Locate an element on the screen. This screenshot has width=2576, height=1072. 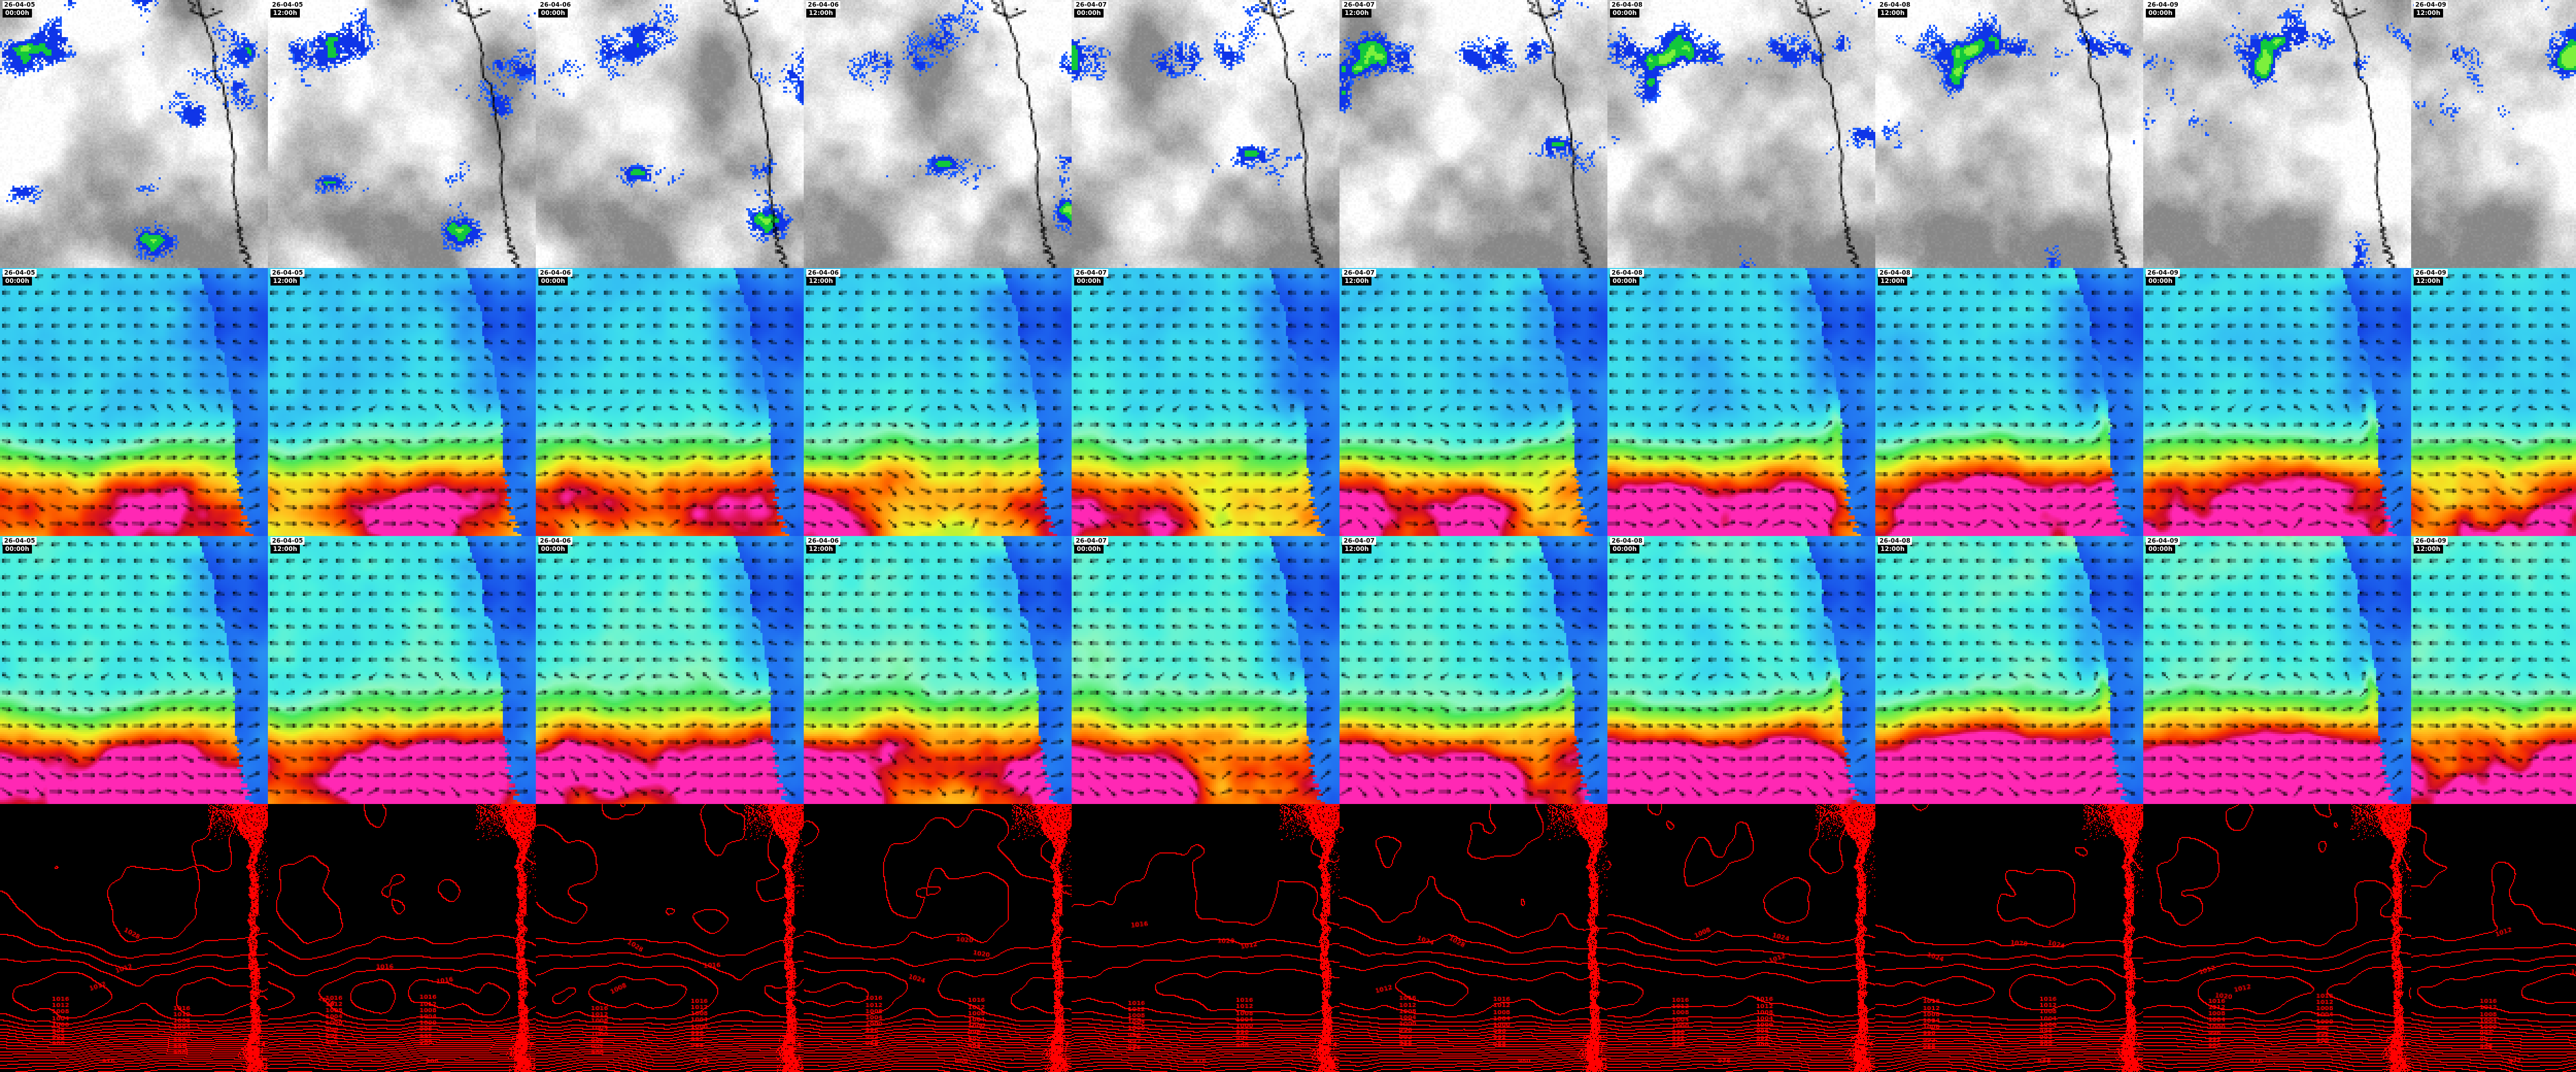
cloud-precipitation-panel: 26-04-07 00:00h is located at coordinates (1206, 134).